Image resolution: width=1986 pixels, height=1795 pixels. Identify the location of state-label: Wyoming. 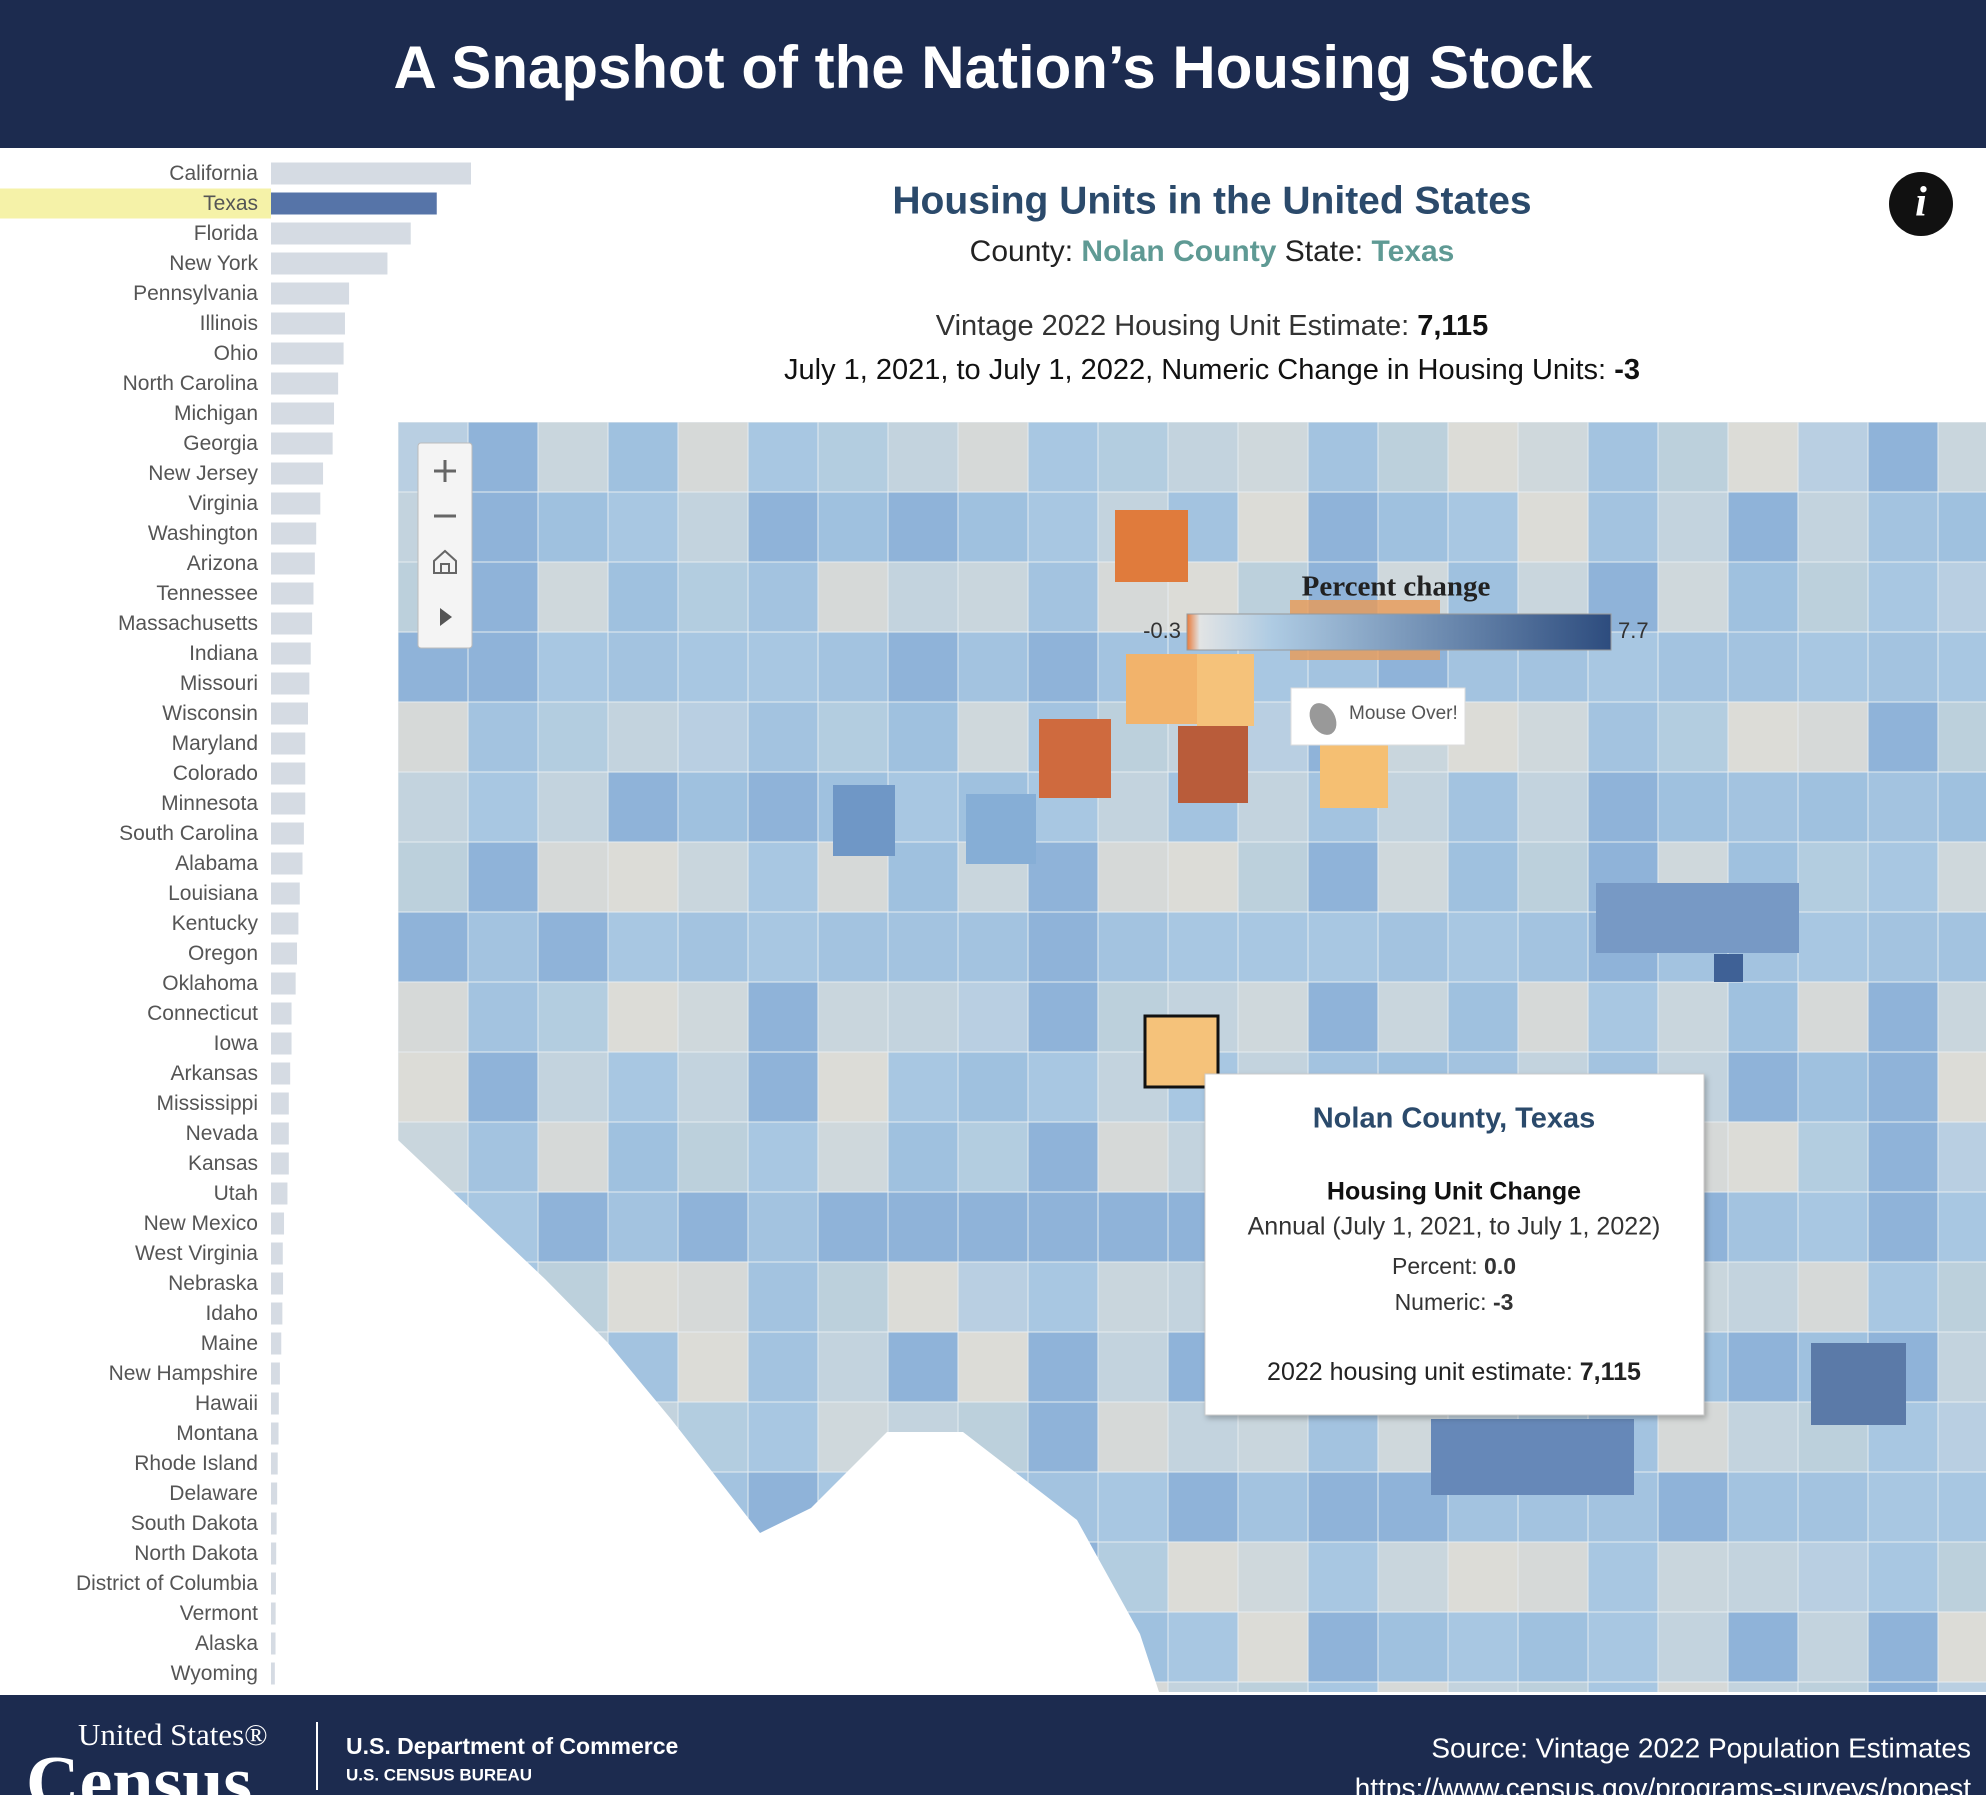
(214, 1673).